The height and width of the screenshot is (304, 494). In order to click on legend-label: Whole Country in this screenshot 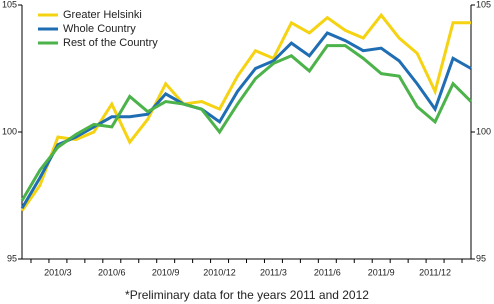, I will do `click(99, 29)`.